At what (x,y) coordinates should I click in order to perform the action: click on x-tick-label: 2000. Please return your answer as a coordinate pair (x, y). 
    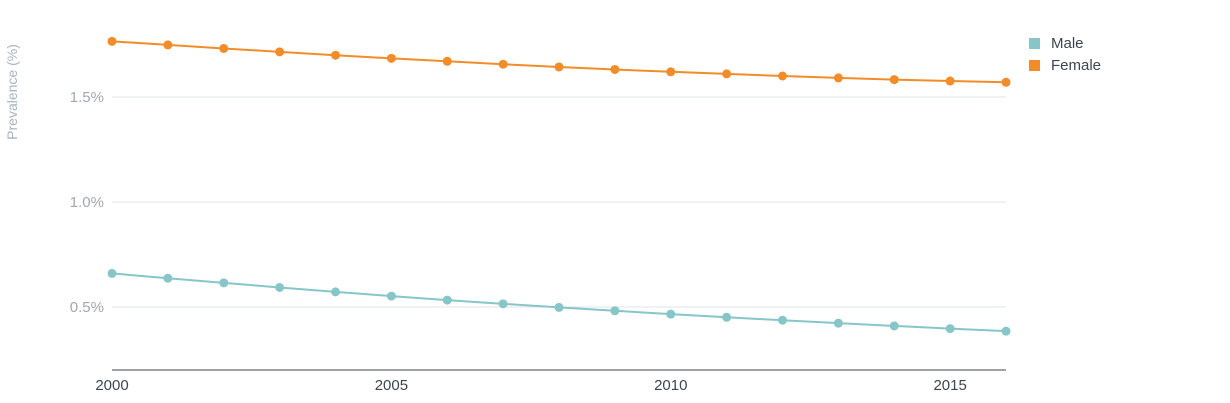
    Looking at the image, I should click on (111, 385).